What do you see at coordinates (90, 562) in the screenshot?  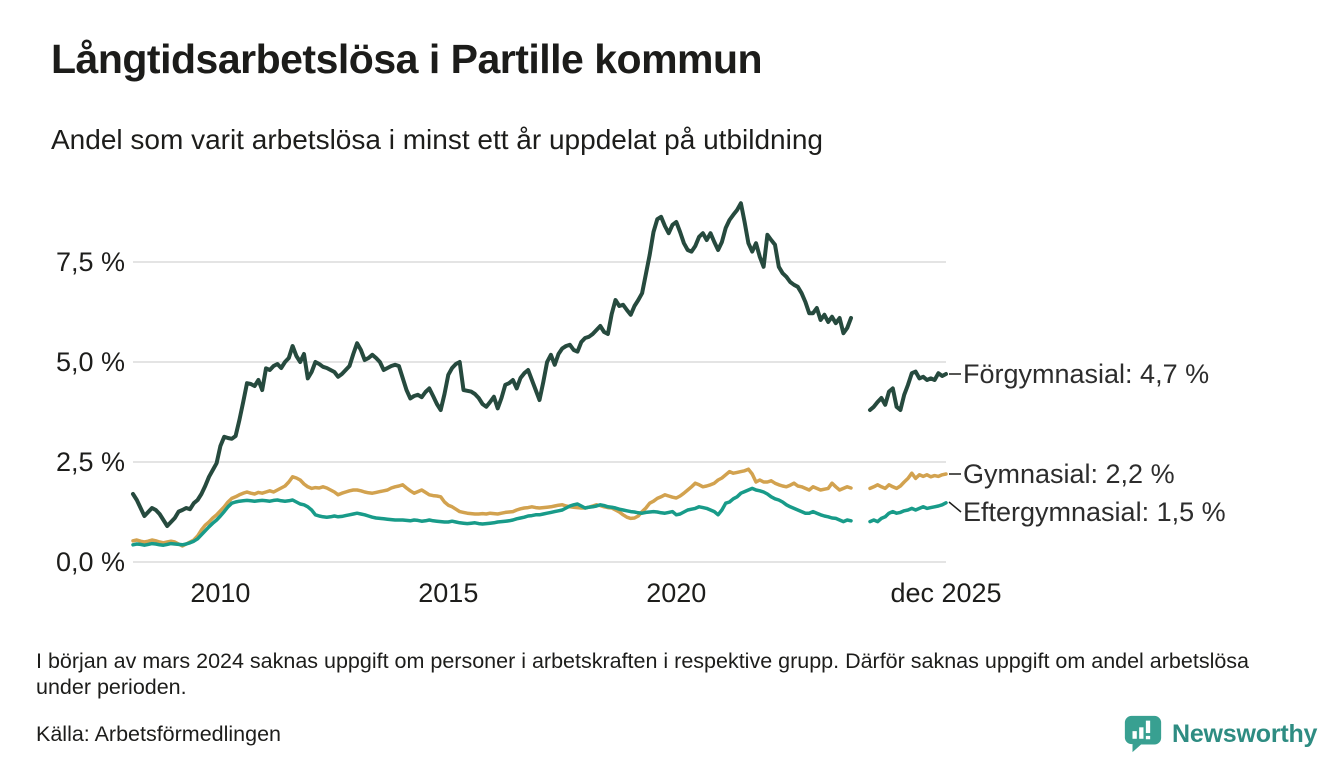 I see `y-axis-tick-label: 0,0 %` at bounding box center [90, 562].